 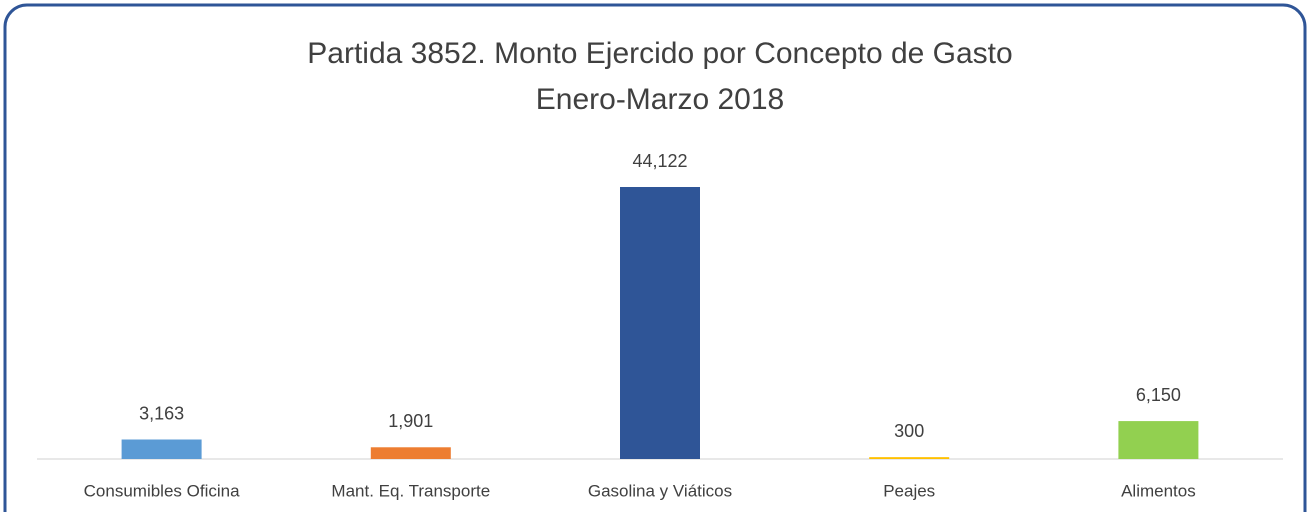 What do you see at coordinates (909, 490) in the screenshot?
I see `x-tick-label: Peajes` at bounding box center [909, 490].